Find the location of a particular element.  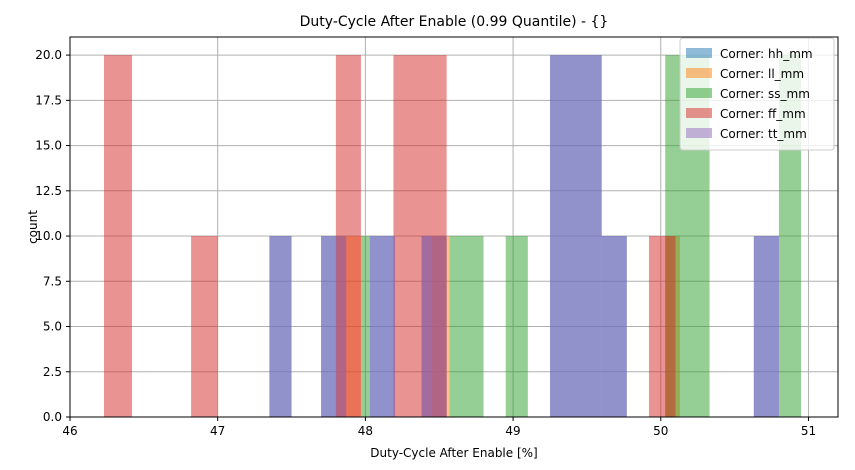

legend-label: Corner: ss_mm is located at coordinates (765, 94).